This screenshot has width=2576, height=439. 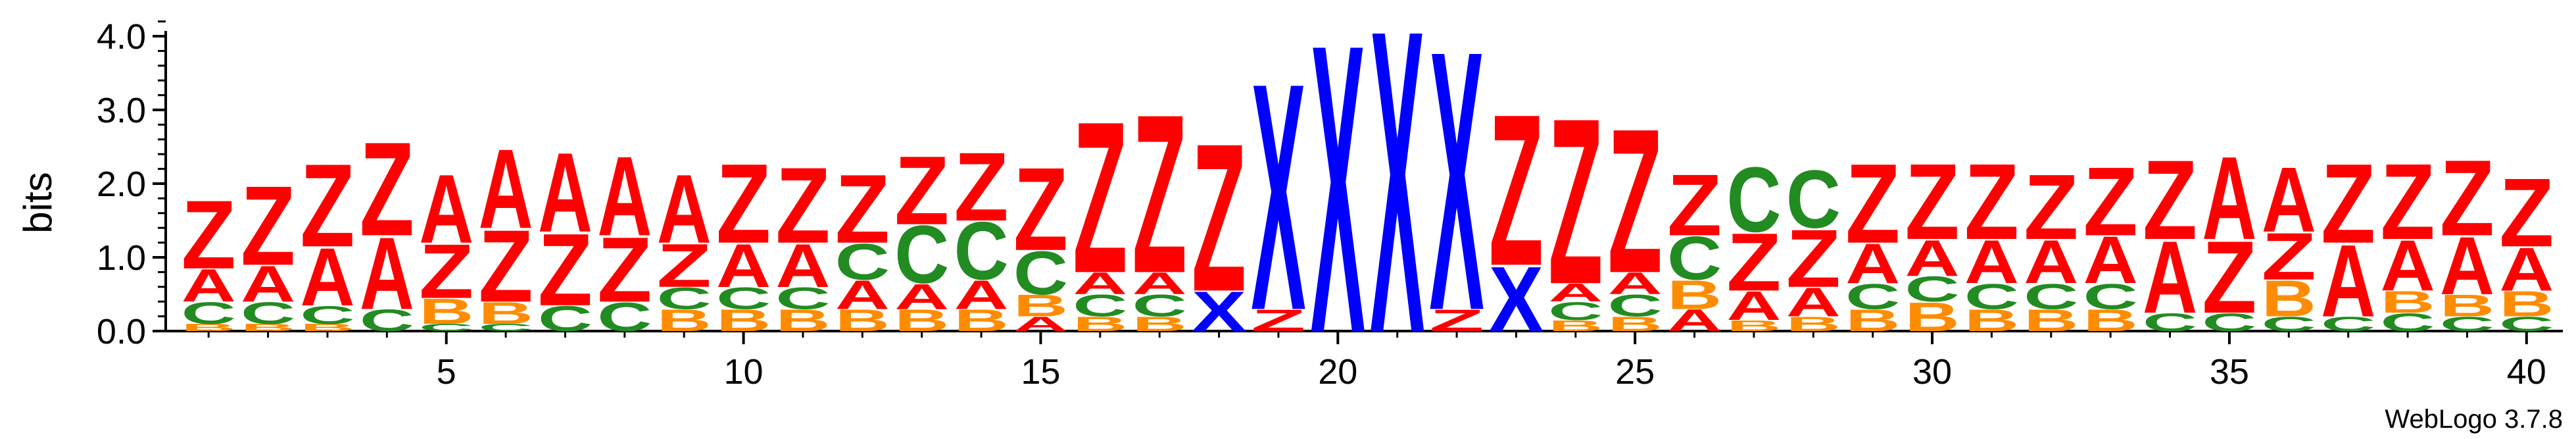 I want to click on y-axis: 0.0 1.0 2.0 3.0 4.0, so click(x=132, y=184).